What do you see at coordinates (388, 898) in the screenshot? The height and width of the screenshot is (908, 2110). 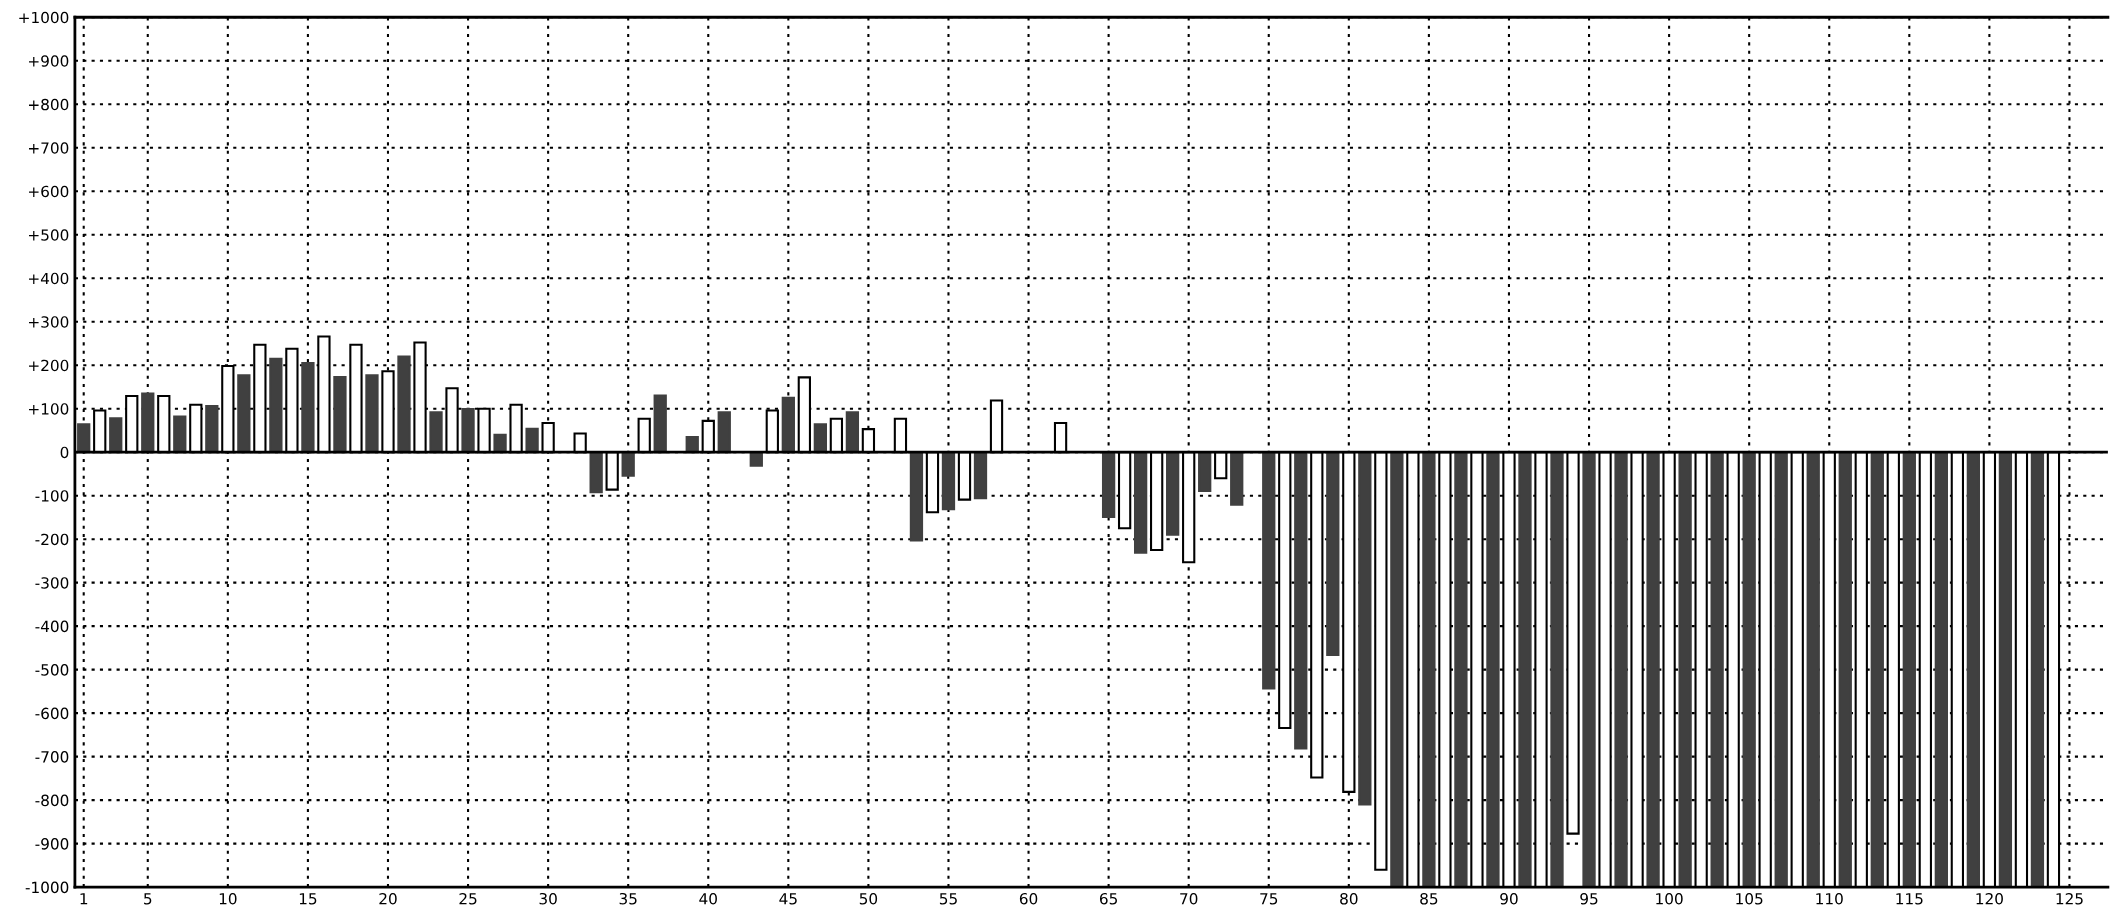 I see `x-tick-label: 20` at bounding box center [388, 898].